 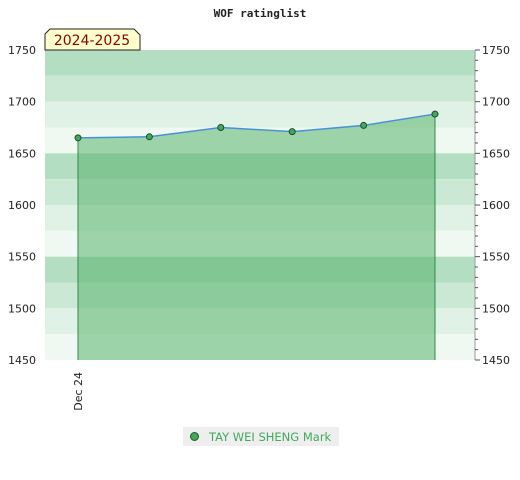 I want to click on y-tick-label-left: 1550, so click(x=22, y=257).